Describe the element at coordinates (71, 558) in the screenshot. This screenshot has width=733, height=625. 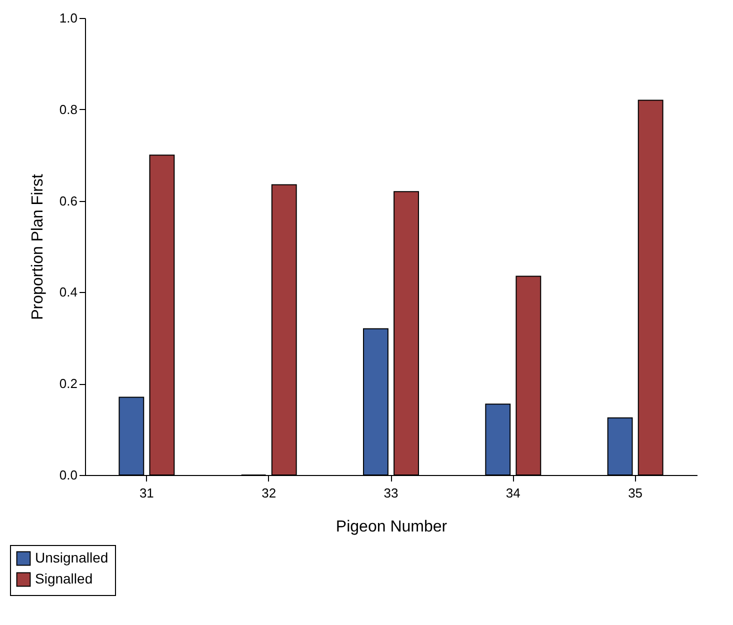
I see `legend-label: Unsignalled` at that location.